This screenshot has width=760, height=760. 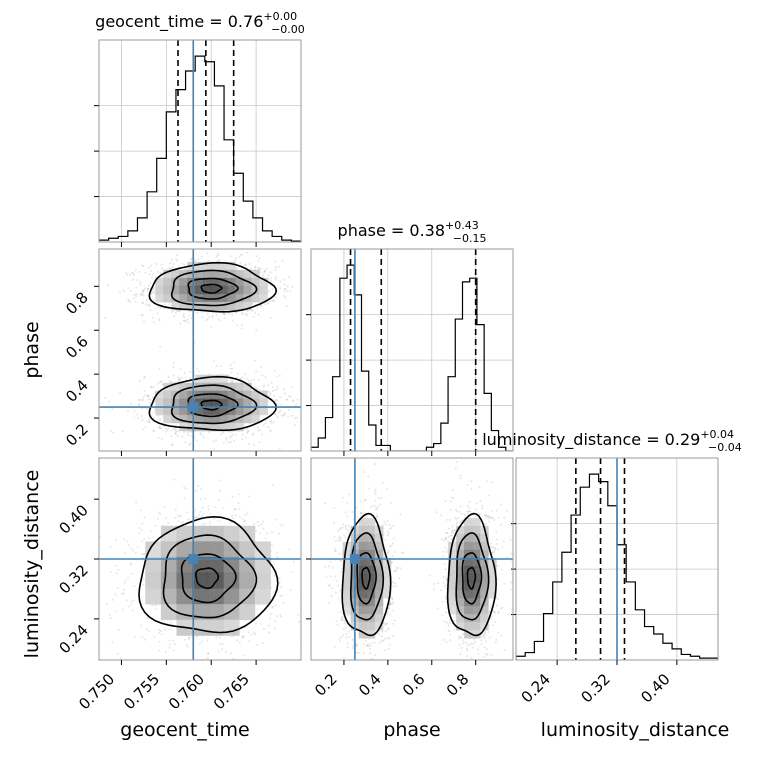 What do you see at coordinates (200, 148) in the screenshot?
I see `hist-bars-geocent_time` at bounding box center [200, 148].